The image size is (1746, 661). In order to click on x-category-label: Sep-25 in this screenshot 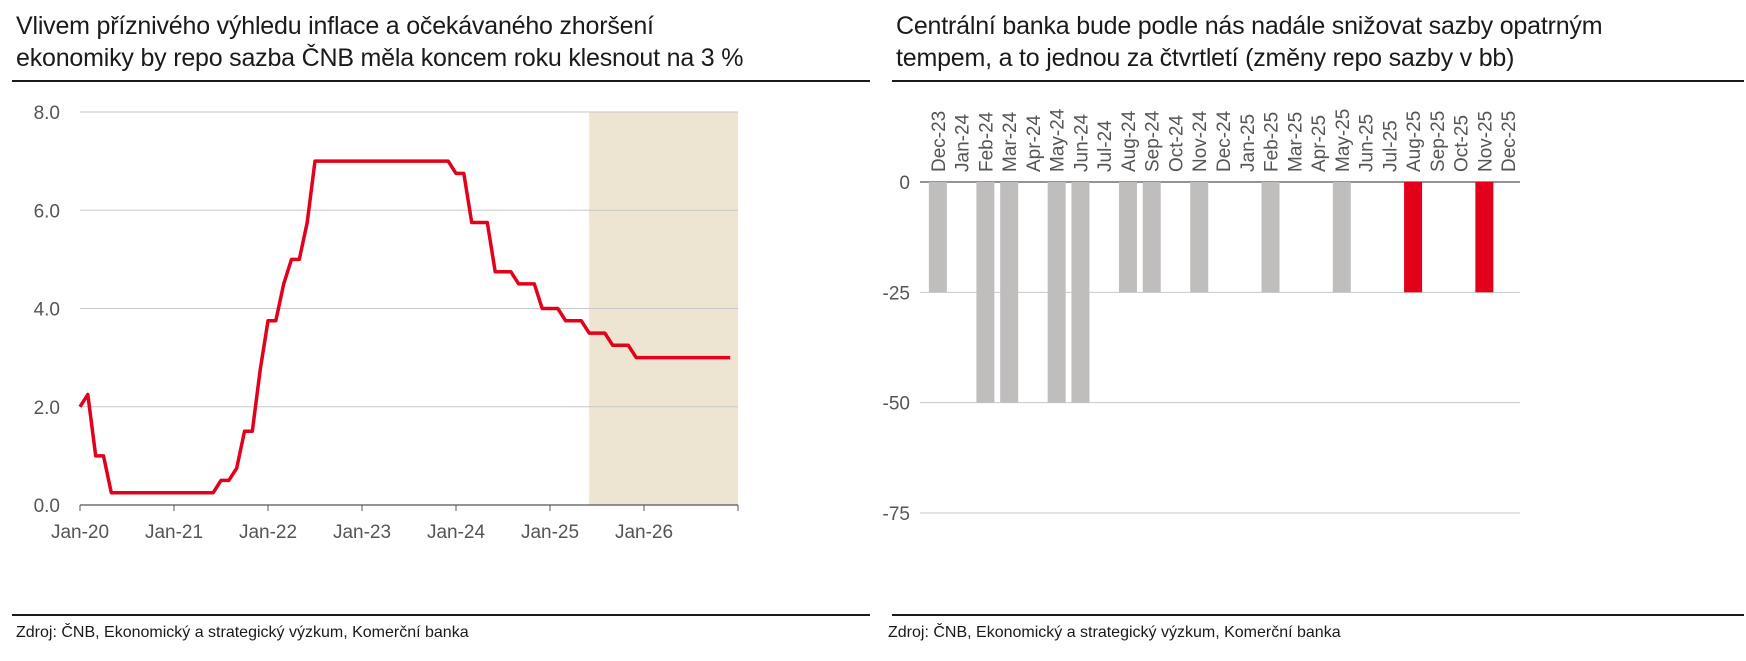, I will do `click(1438, 141)`.